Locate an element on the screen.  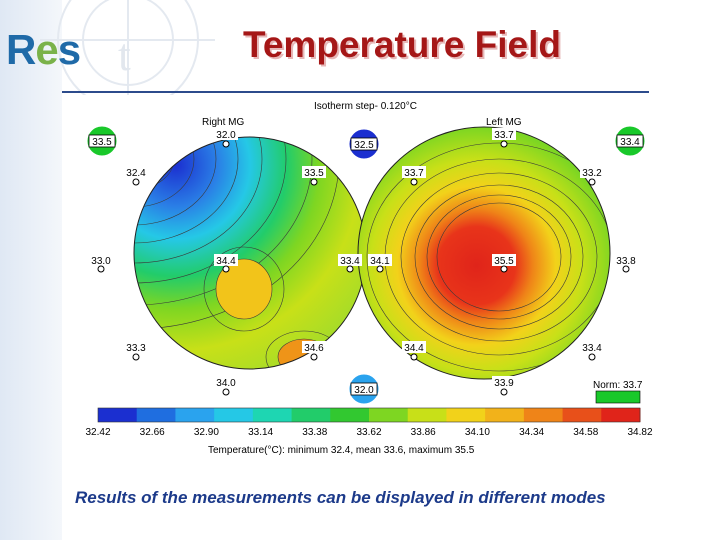
left-mg-label: Left MG is located at coordinates (504, 122).